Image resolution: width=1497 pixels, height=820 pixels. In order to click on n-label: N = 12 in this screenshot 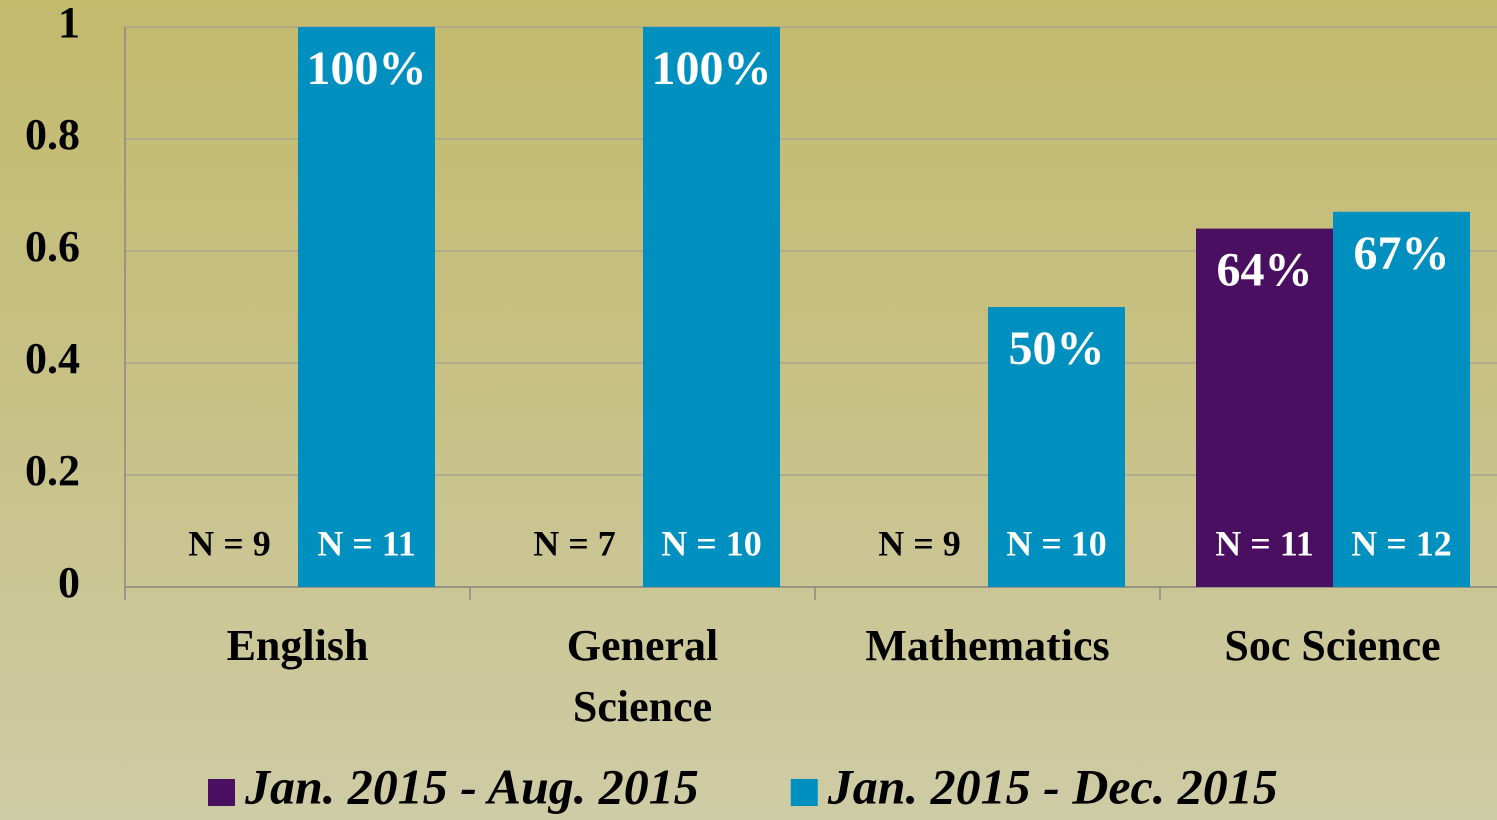, I will do `click(1401, 543)`.